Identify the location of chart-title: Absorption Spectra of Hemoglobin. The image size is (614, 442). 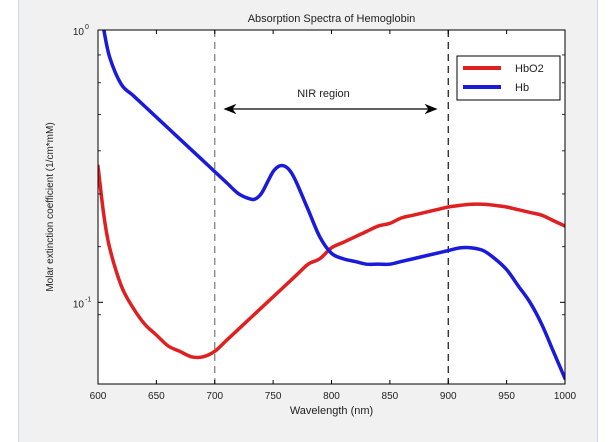
(332, 19).